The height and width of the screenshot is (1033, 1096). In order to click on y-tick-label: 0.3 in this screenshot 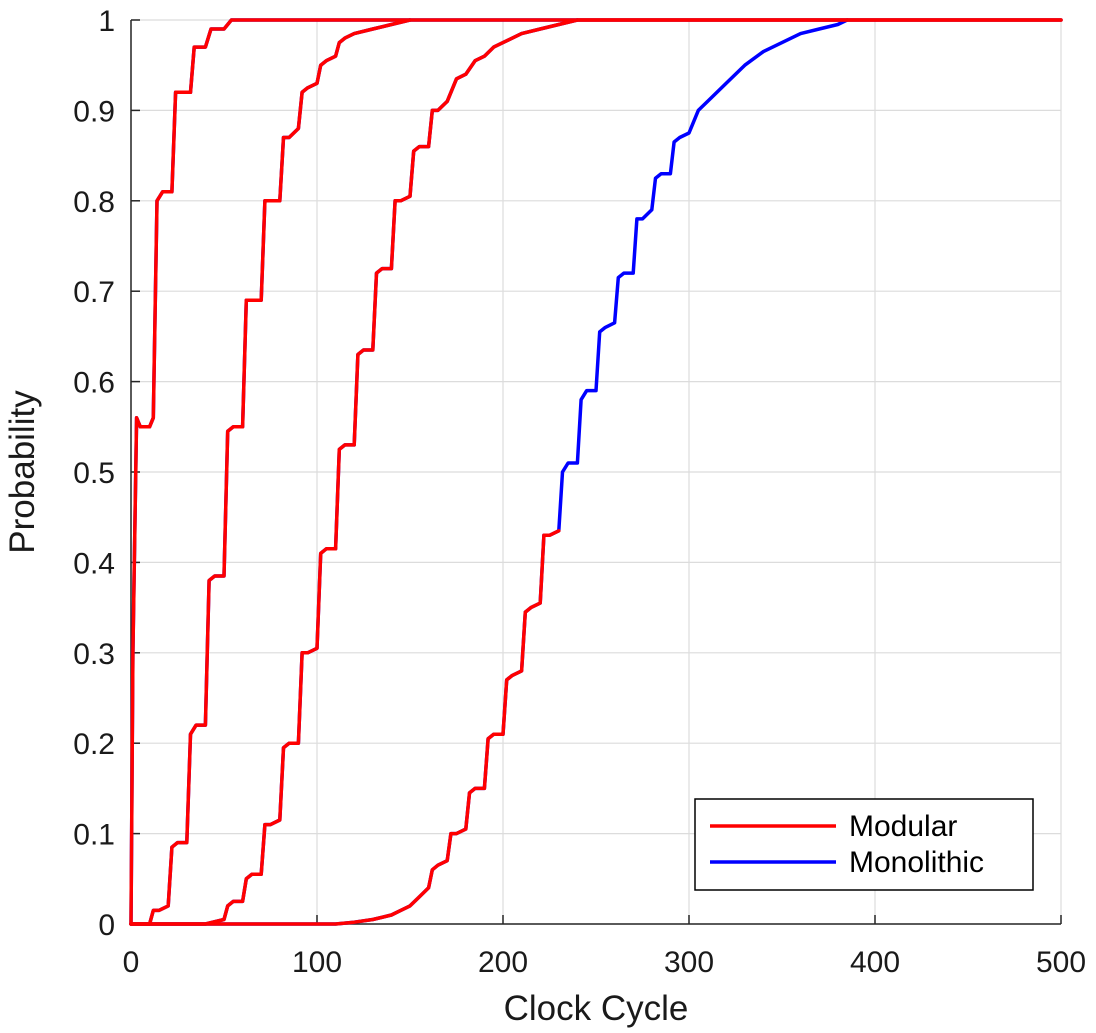, I will do `click(94, 654)`.